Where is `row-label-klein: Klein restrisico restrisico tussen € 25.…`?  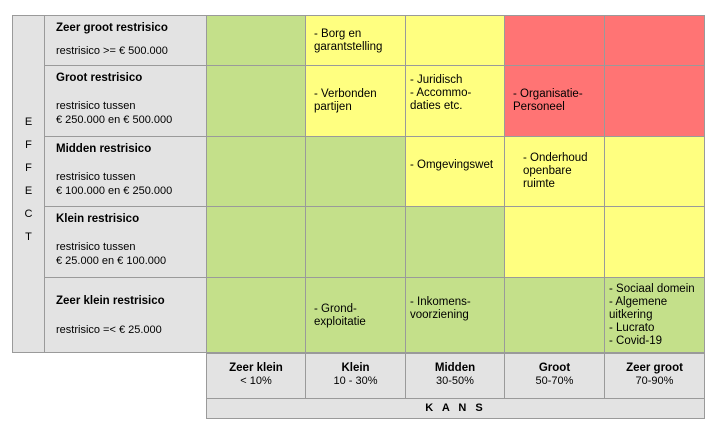 row-label-klein: Klein restrisico restrisico tussen € 25.… is located at coordinates (125, 242).